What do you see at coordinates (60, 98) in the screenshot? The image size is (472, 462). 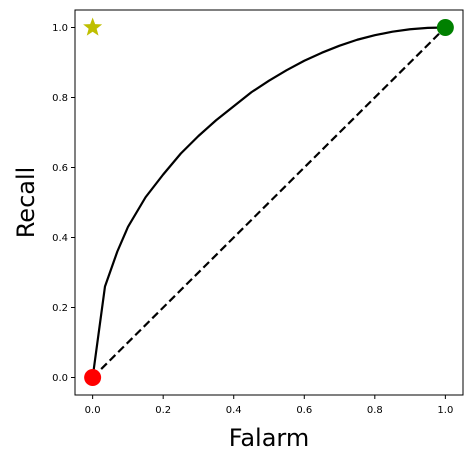 I see `y-tick-label: 0.8` at bounding box center [60, 98].